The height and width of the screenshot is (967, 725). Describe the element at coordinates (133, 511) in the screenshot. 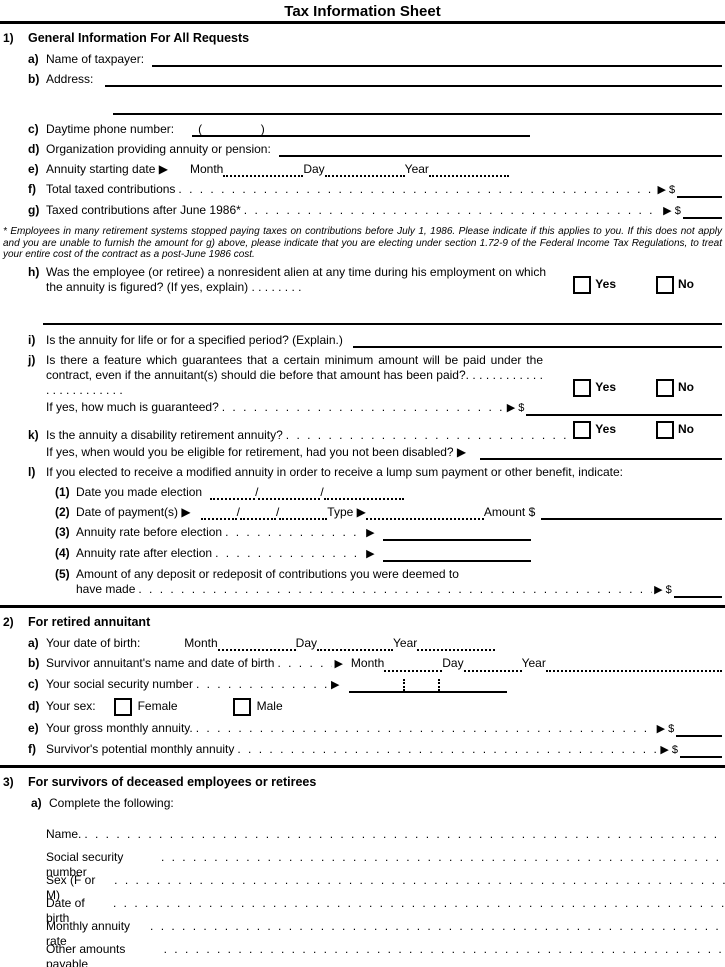

I see `item-label: Date of payment(s) ▶` at that location.